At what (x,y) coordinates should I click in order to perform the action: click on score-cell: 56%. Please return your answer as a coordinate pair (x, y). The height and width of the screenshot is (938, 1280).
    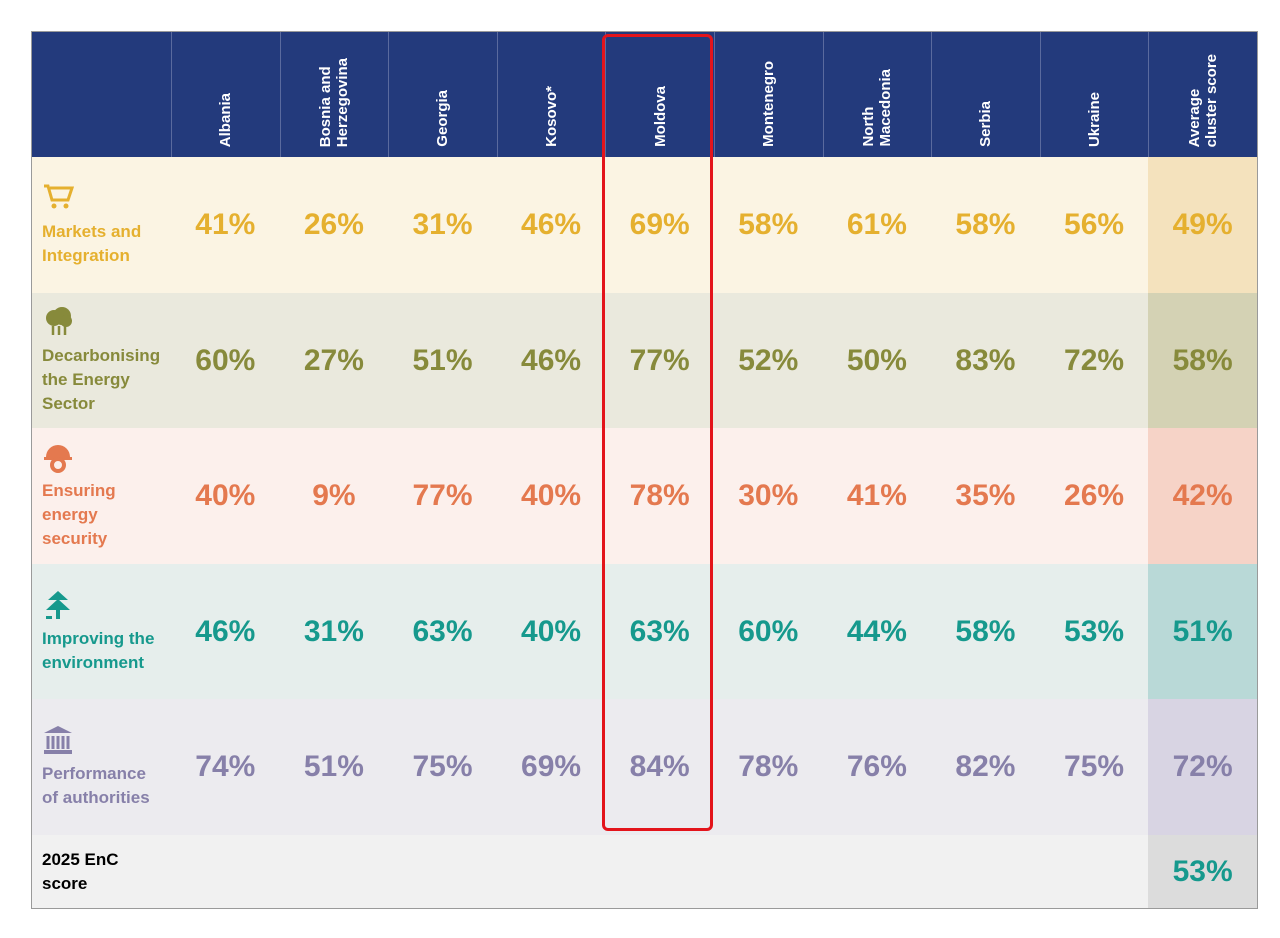
    Looking at the image, I should click on (1094, 225).